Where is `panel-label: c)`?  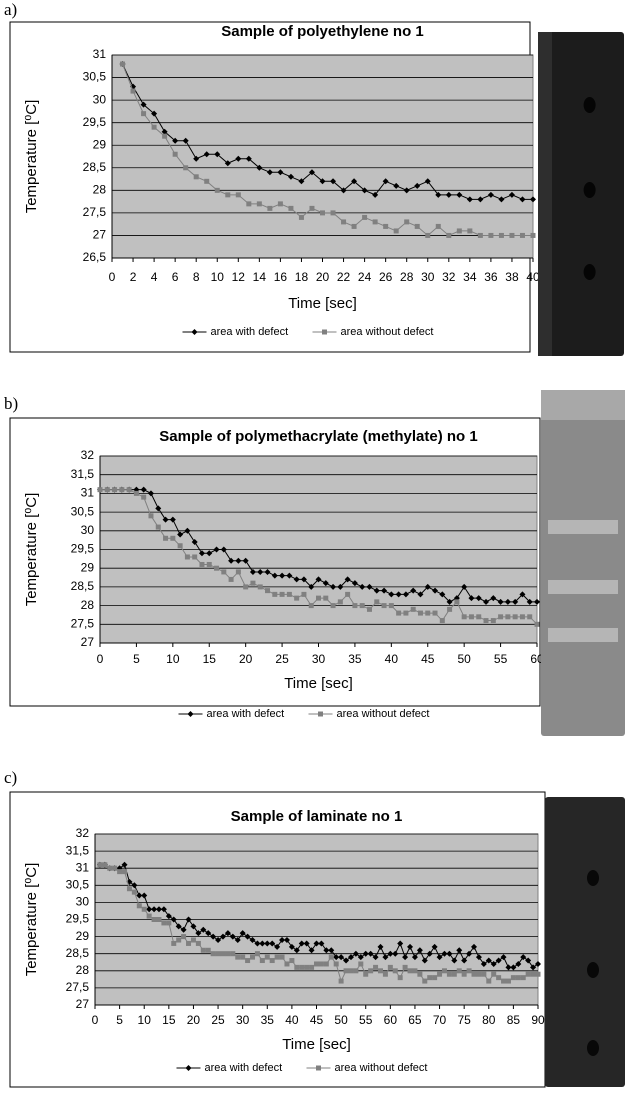
panel-label: c) is located at coordinates (10, 777).